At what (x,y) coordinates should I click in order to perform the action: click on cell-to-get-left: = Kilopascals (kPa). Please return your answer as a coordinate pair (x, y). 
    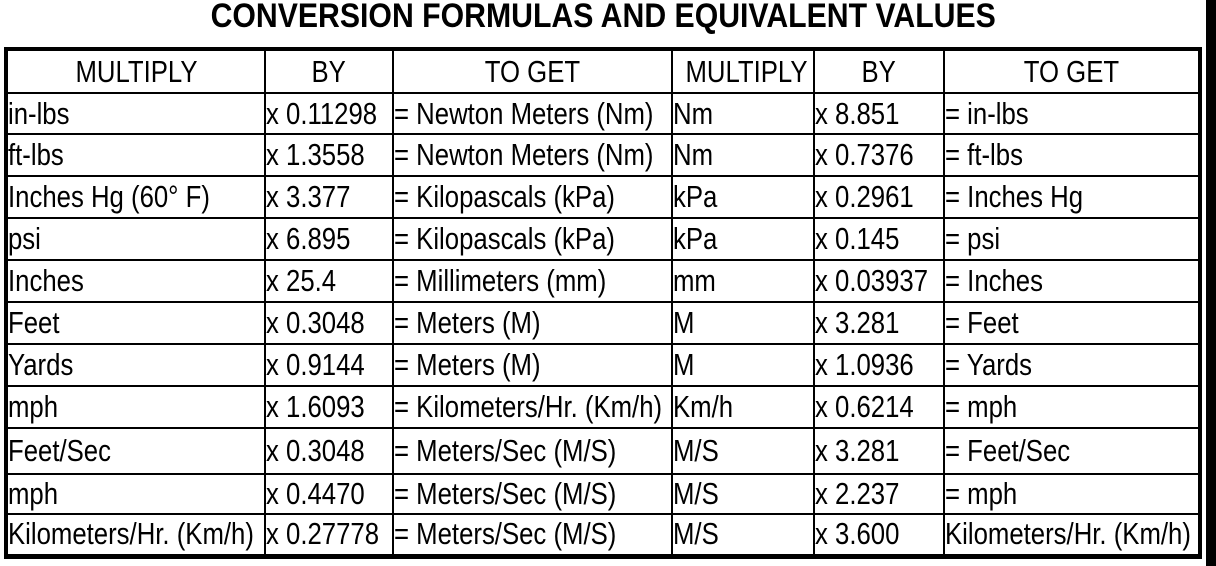
    Looking at the image, I should click on (532, 239).